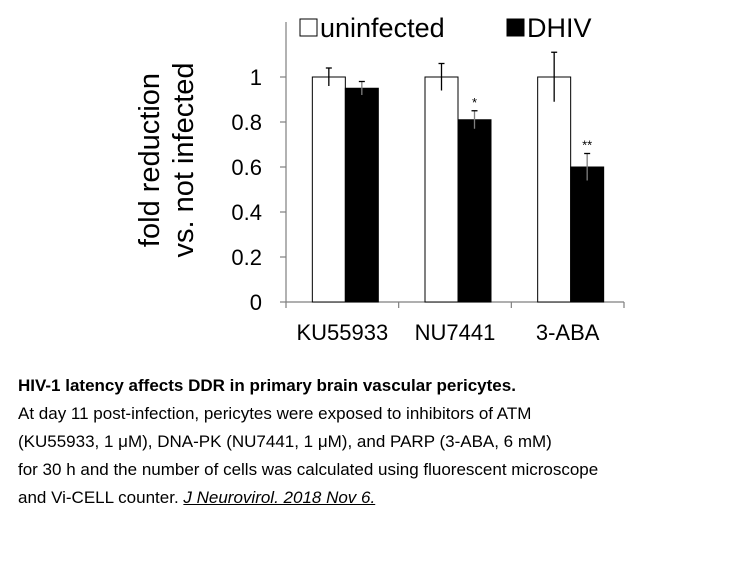 Image resolution: width=756 pixels, height=567 pixels. Describe the element at coordinates (515, 27) in the screenshot. I see `legend-swatch-dhiv` at that location.